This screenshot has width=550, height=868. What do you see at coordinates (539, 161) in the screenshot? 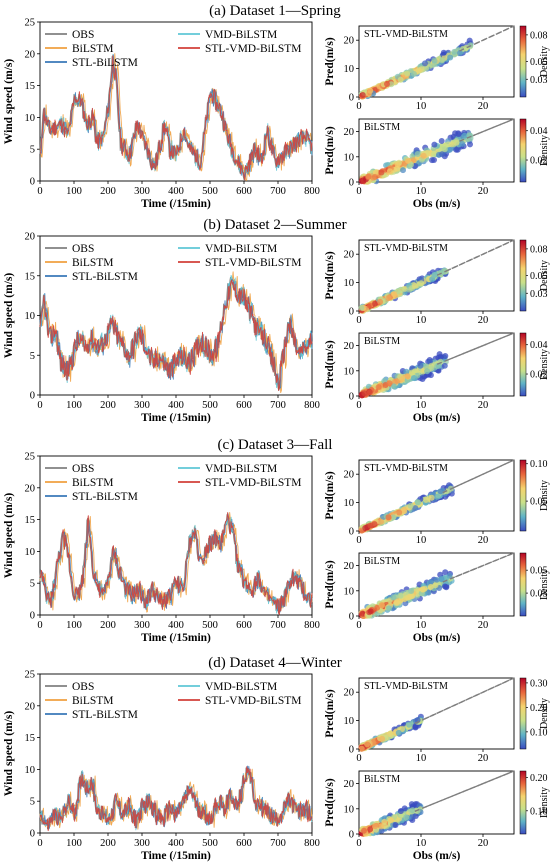
I see `colorbar-tick-label: 0.02` at bounding box center [539, 161].